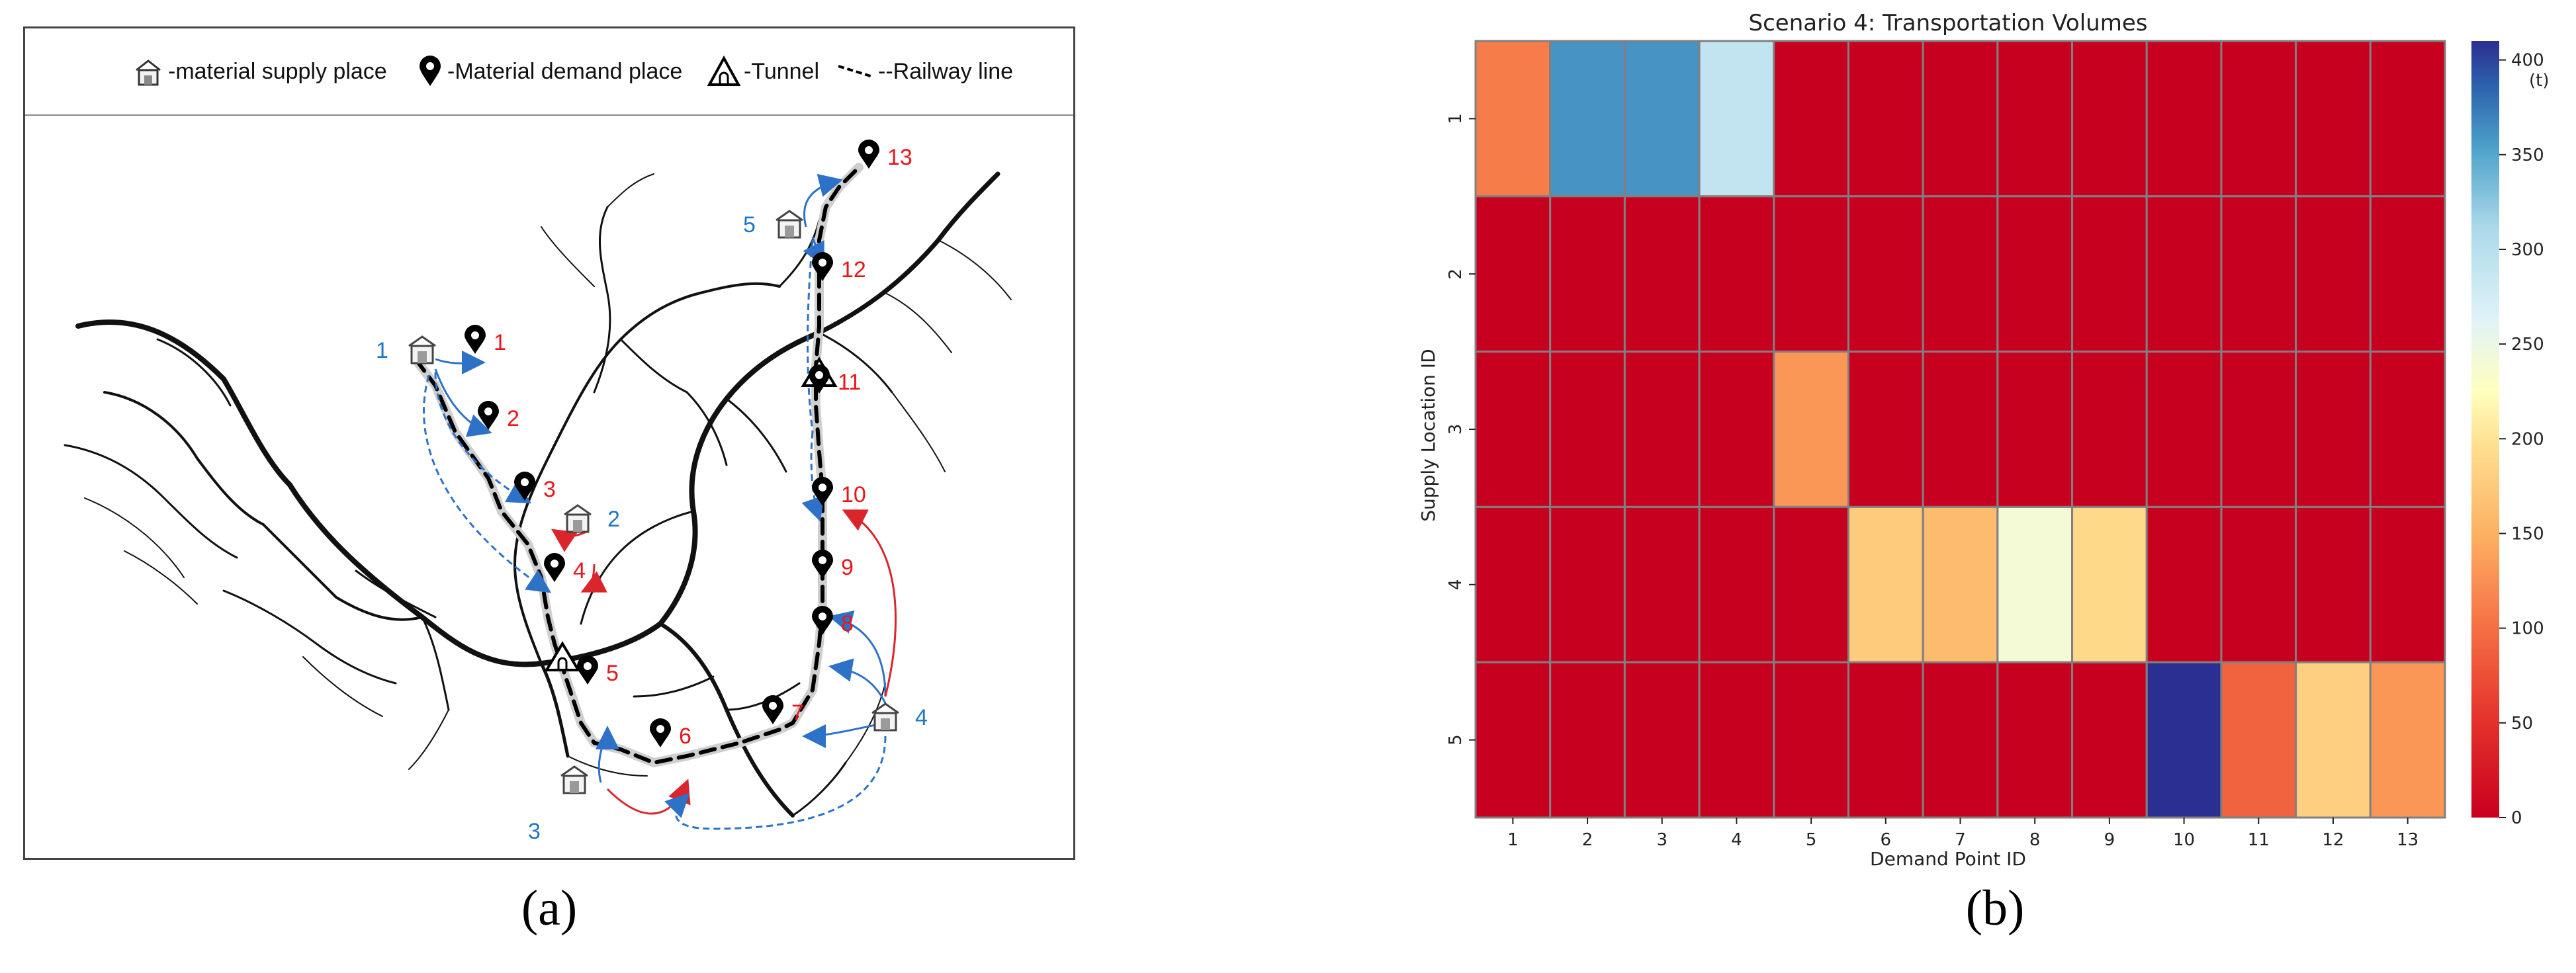 The height and width of the screenshot is (973, 2576). What do you see at coordinates (2259, 840) in the screenshot?
I see `x-tick-label: 11` at bounding box center [2259, 840].